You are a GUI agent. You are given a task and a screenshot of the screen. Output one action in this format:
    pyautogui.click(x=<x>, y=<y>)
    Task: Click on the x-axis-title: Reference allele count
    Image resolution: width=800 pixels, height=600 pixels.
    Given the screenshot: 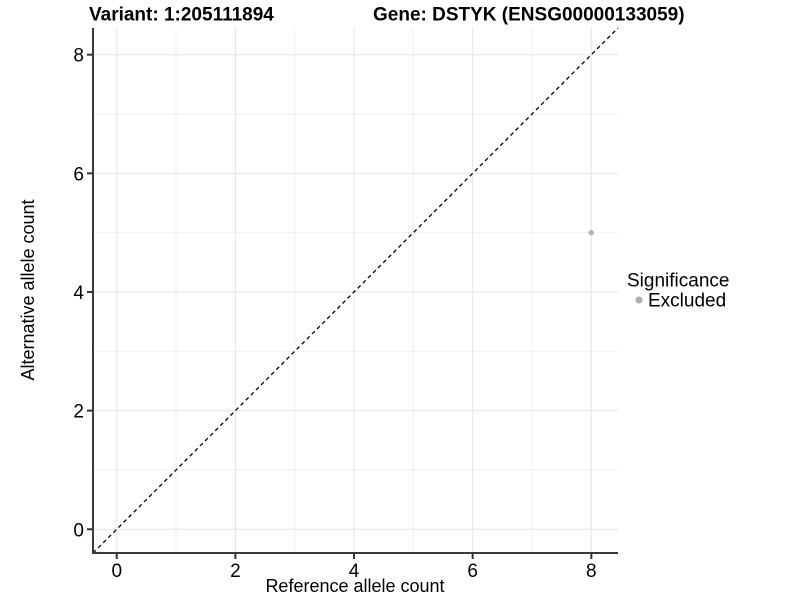 What is the action you would take?
    pyautogui.click(x=354, y=586)
    